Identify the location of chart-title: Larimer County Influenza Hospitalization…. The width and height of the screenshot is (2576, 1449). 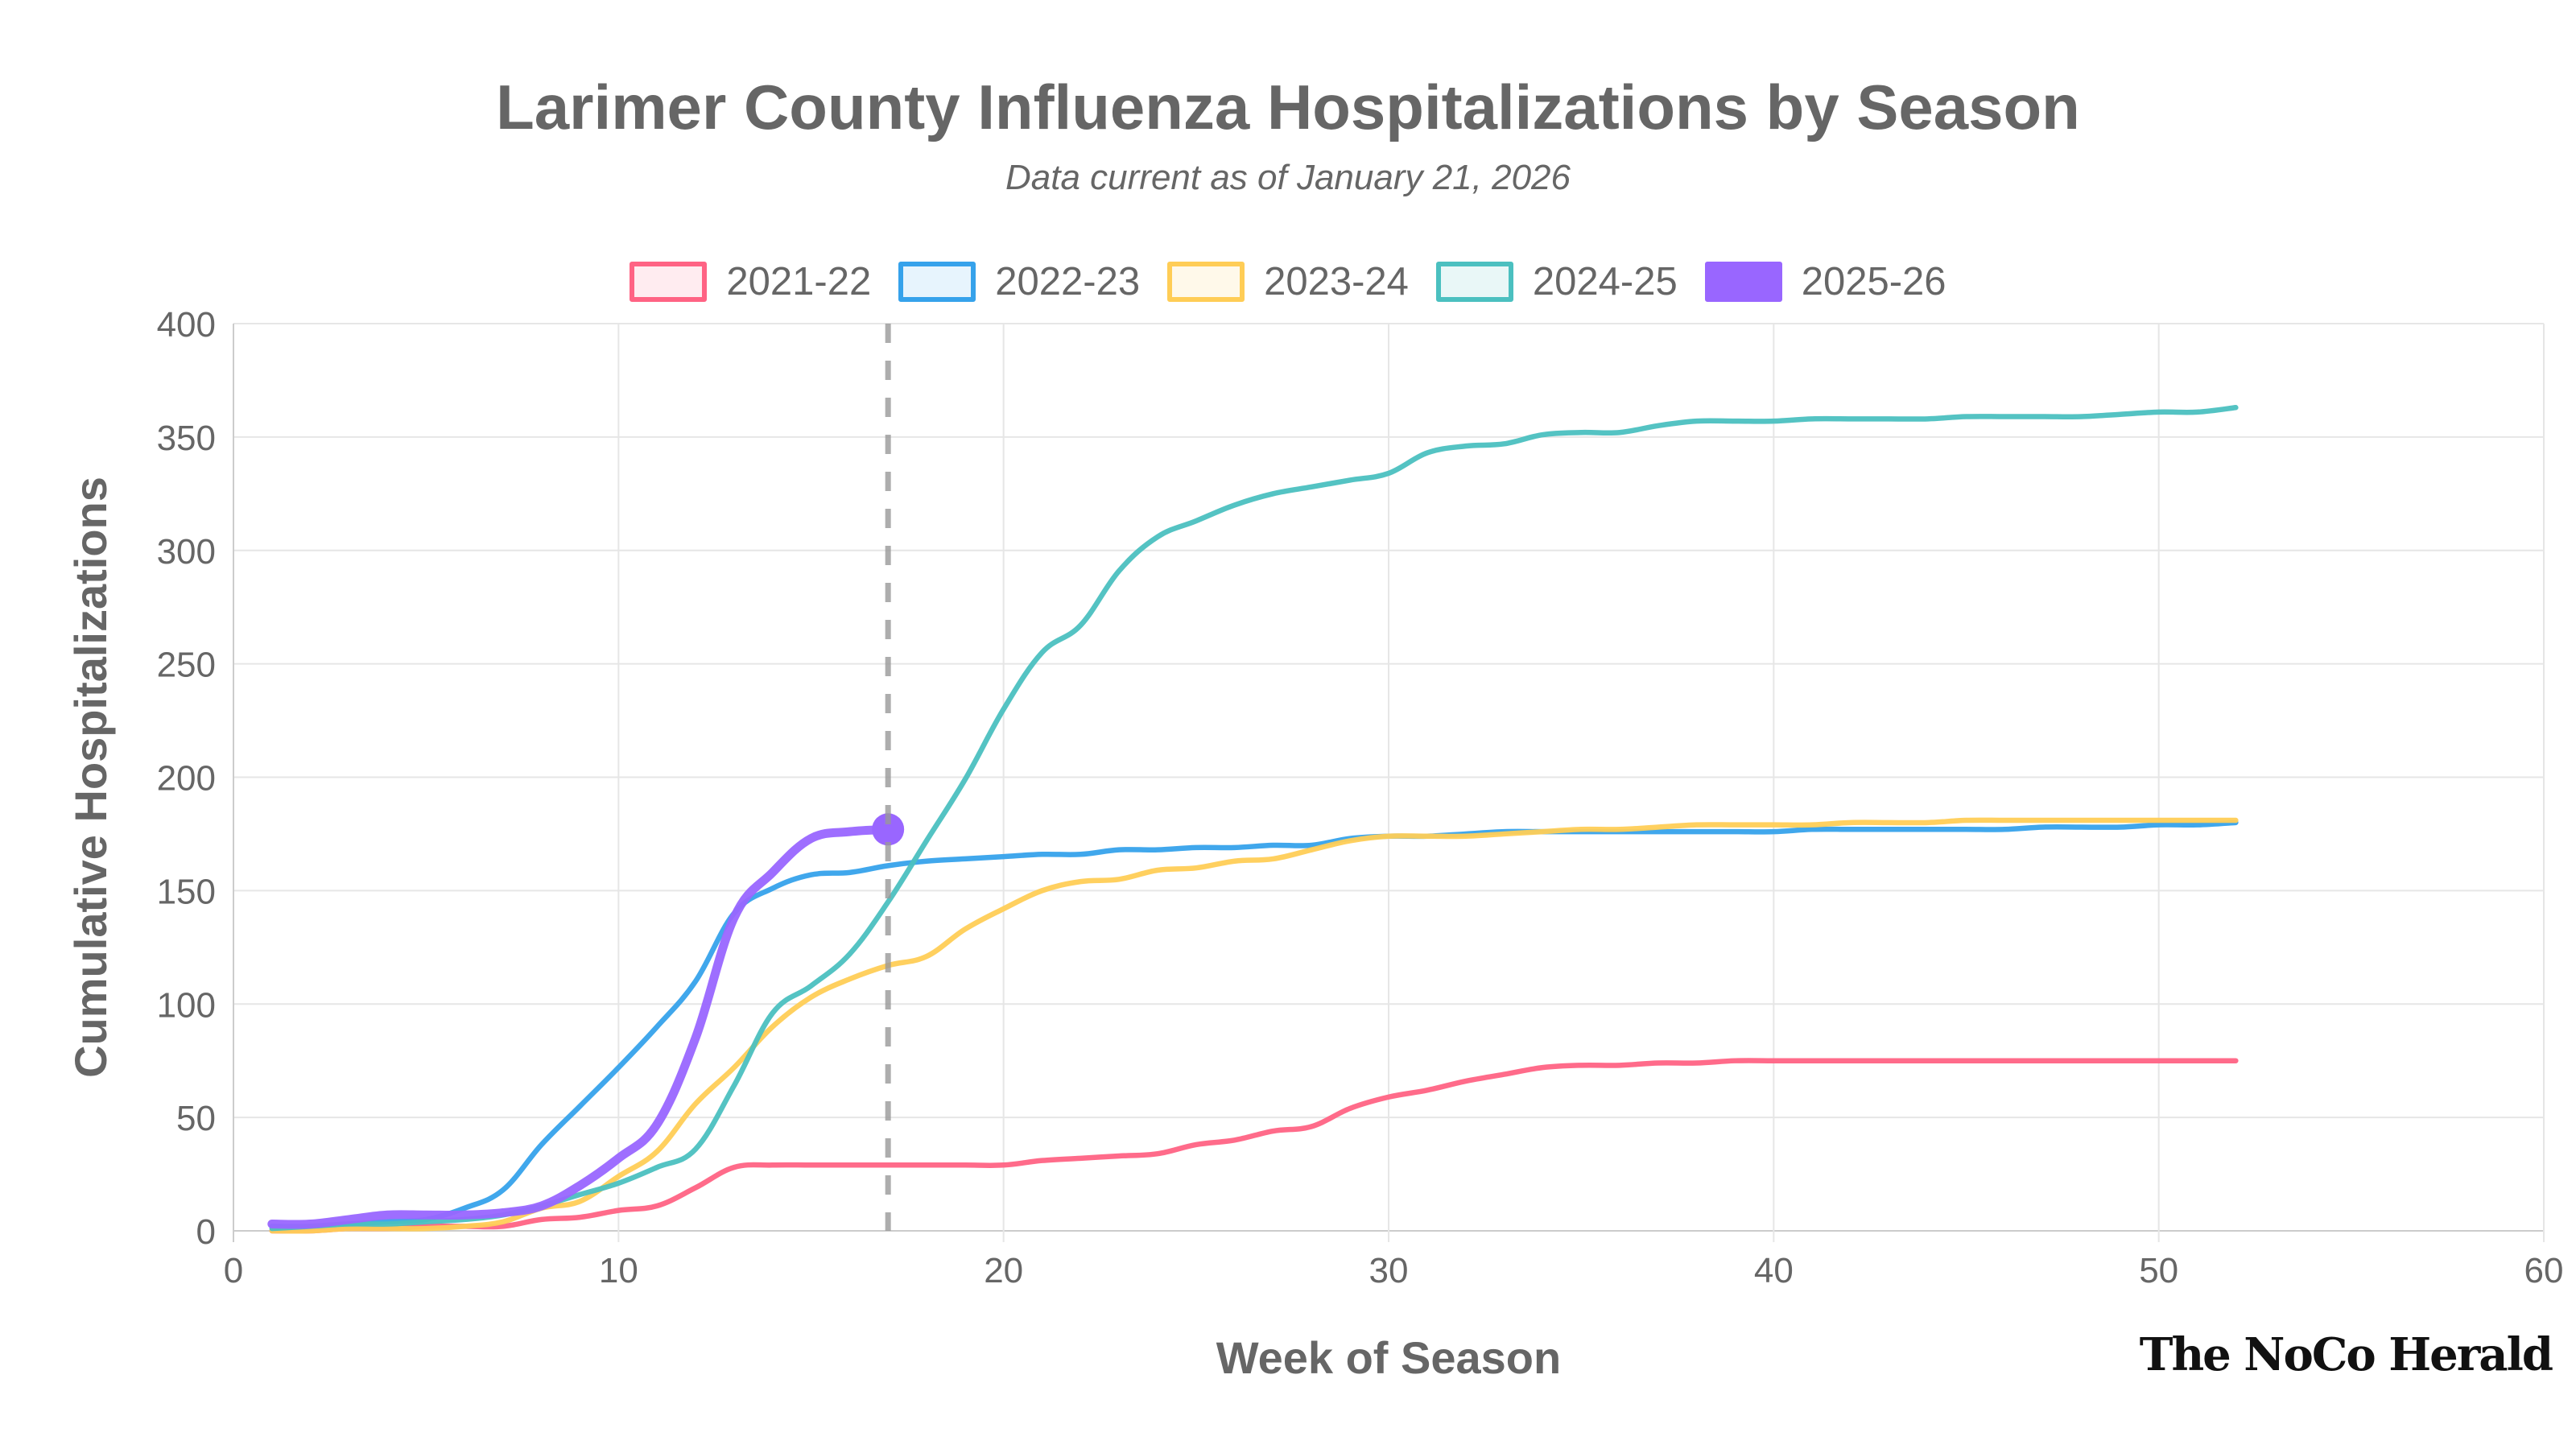
(1288, 107).